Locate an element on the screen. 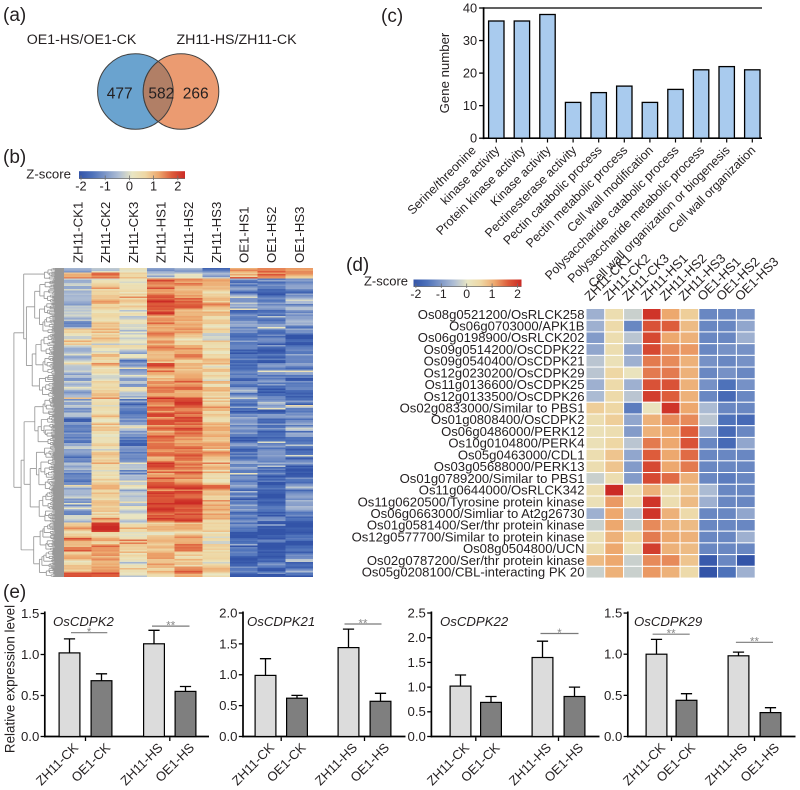 The height and width of the screenshot is (790, 800). svg-text: ZH11-CK1 is located at coordinates (77, 232).